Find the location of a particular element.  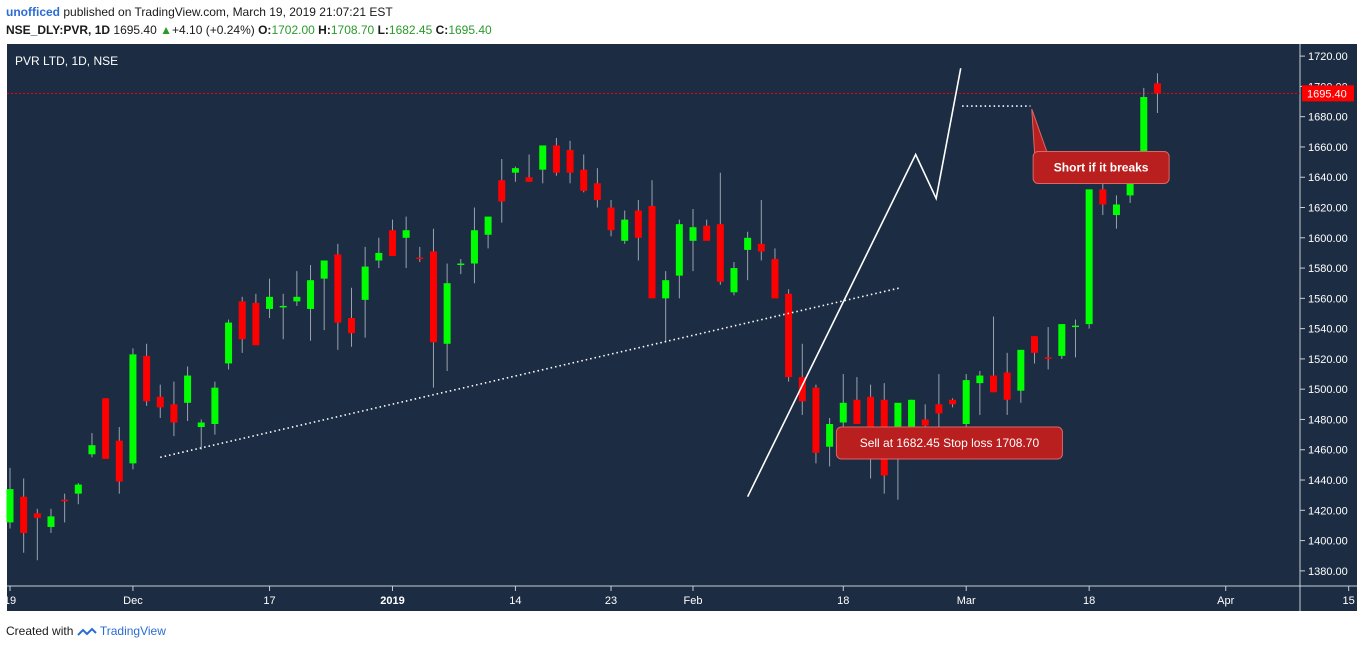

callout-short: Short if it breaks is located at coordinates (1100, 146).